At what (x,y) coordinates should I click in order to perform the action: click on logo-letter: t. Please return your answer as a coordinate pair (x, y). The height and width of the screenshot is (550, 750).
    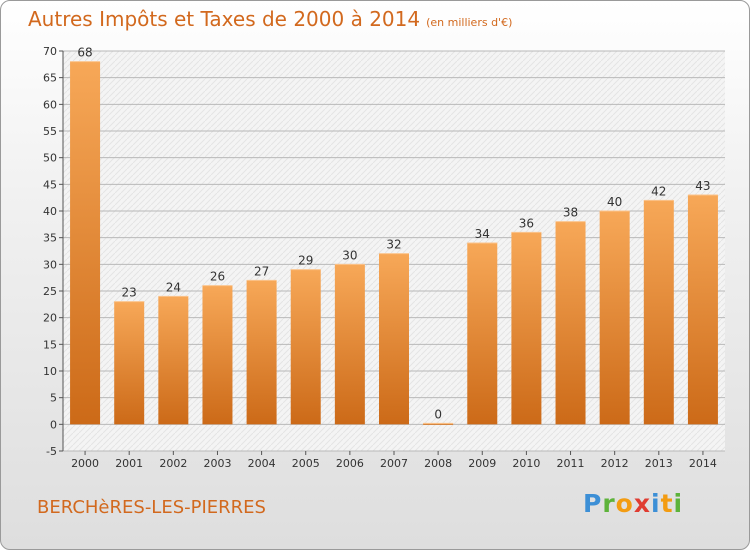
    Looking at the image, I should click on (667, 503).